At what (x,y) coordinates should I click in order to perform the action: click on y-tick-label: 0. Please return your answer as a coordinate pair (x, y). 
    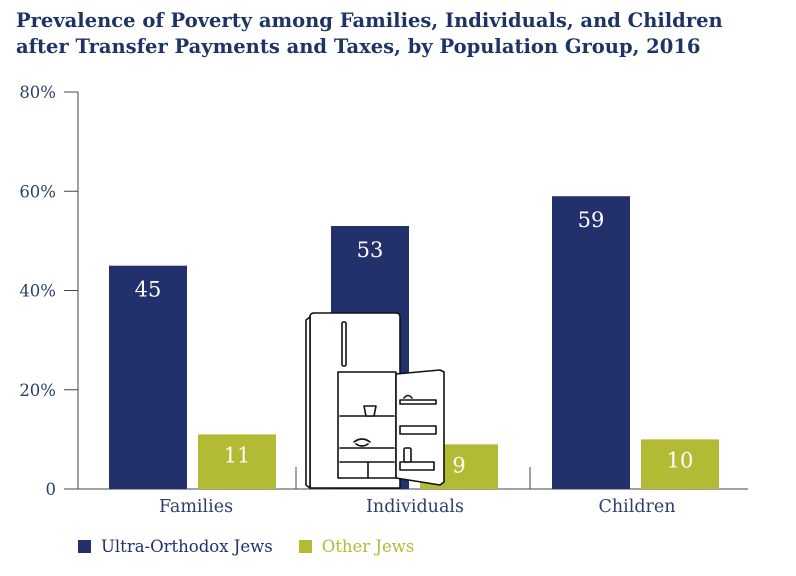
    Looking at the image, I should click on (51, 489).